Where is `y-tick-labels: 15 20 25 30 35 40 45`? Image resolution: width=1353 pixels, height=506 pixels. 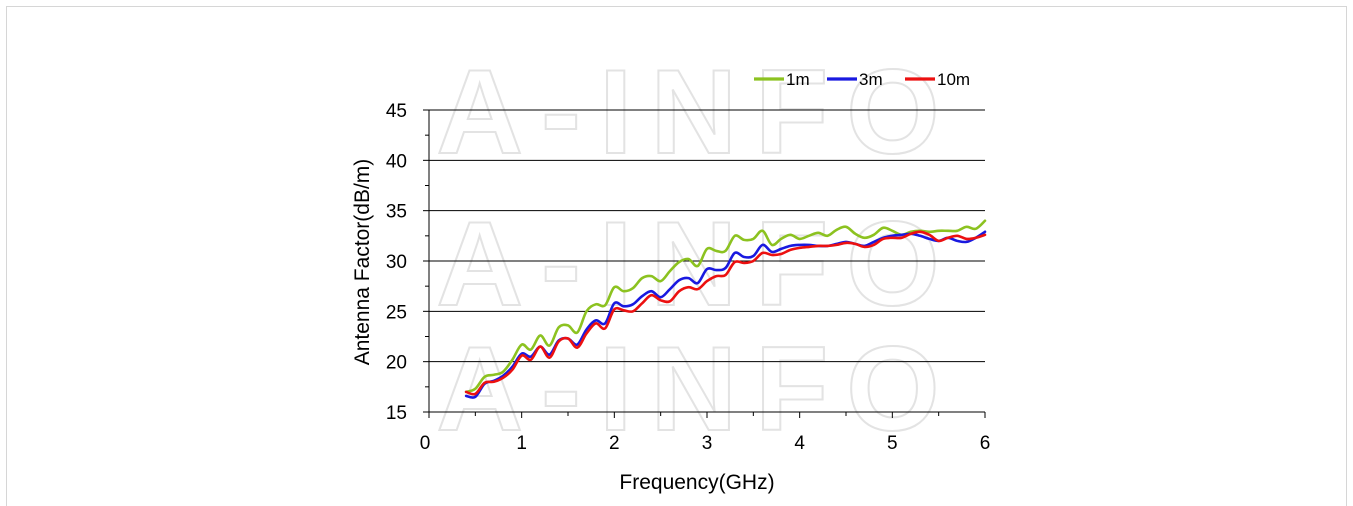 y-tick-labels: 15 20 25 30 35 40 45 is located at coordinates (396, 262).